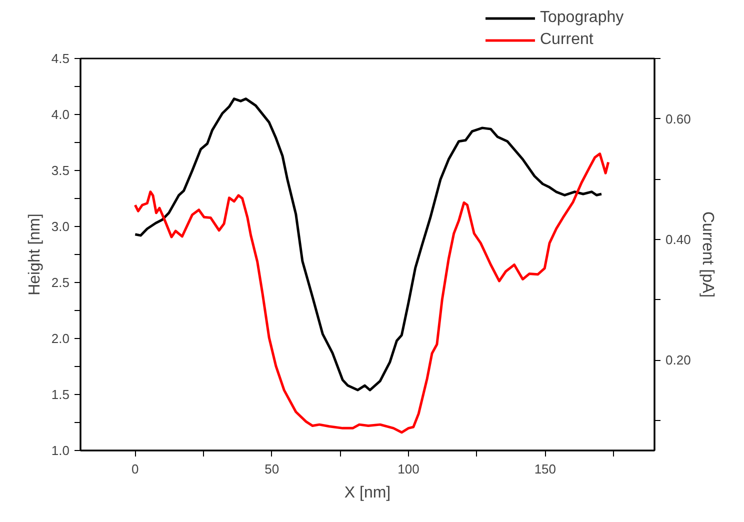 Image resolution: width=744 pixels, height=522 pixels. I want to click on y2-tick-label: 0.20, so click(678, 360).